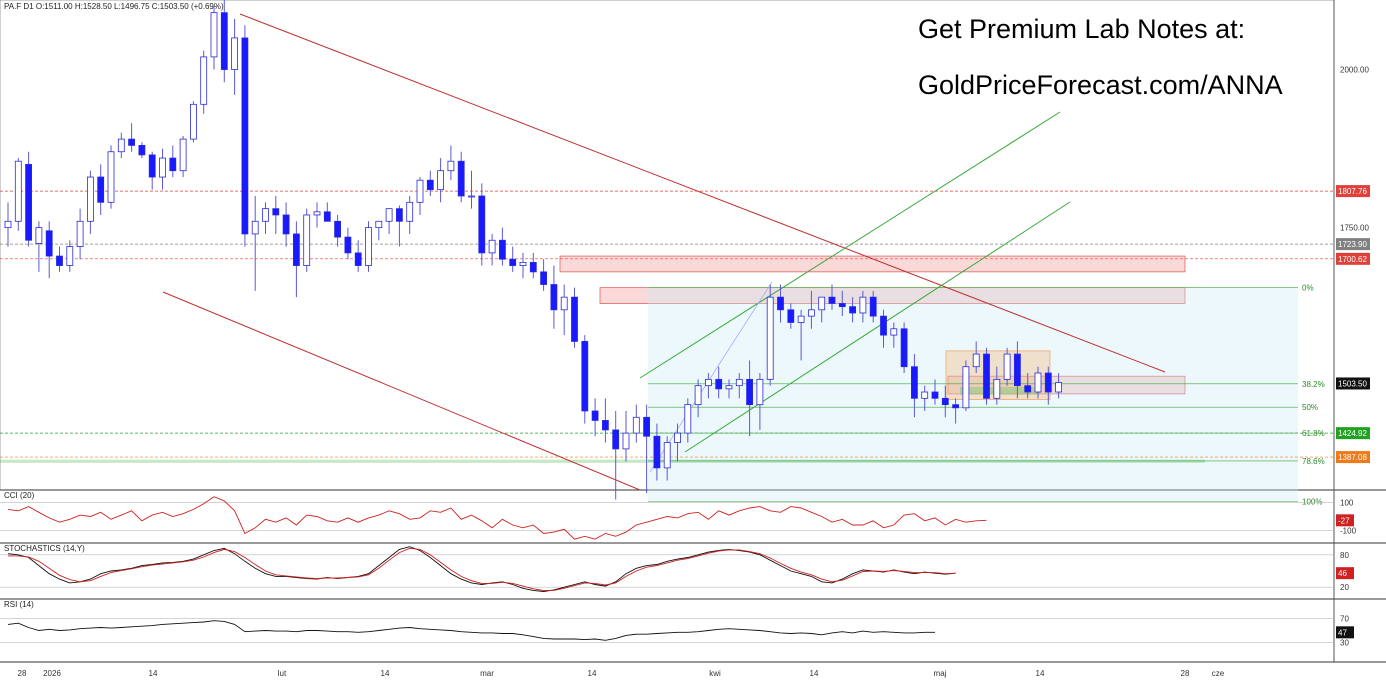  I want to click on price-tick-label: 2000.00, so click(1354, 70).